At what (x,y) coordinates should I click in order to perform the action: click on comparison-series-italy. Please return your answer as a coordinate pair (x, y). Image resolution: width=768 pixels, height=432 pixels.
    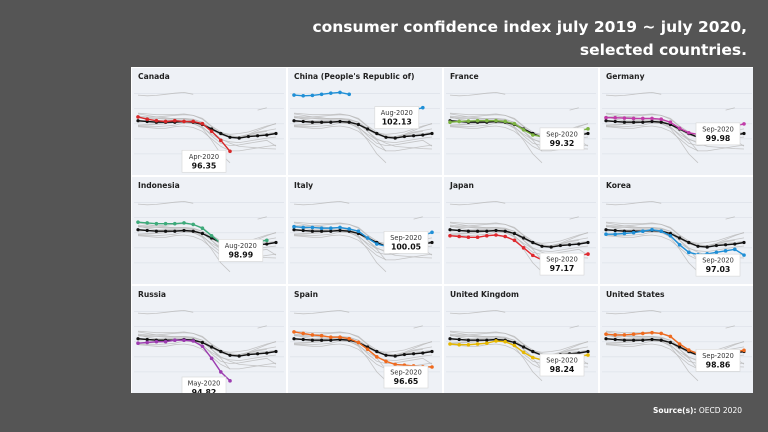
    Looking at the image, I should click on (363, 127).